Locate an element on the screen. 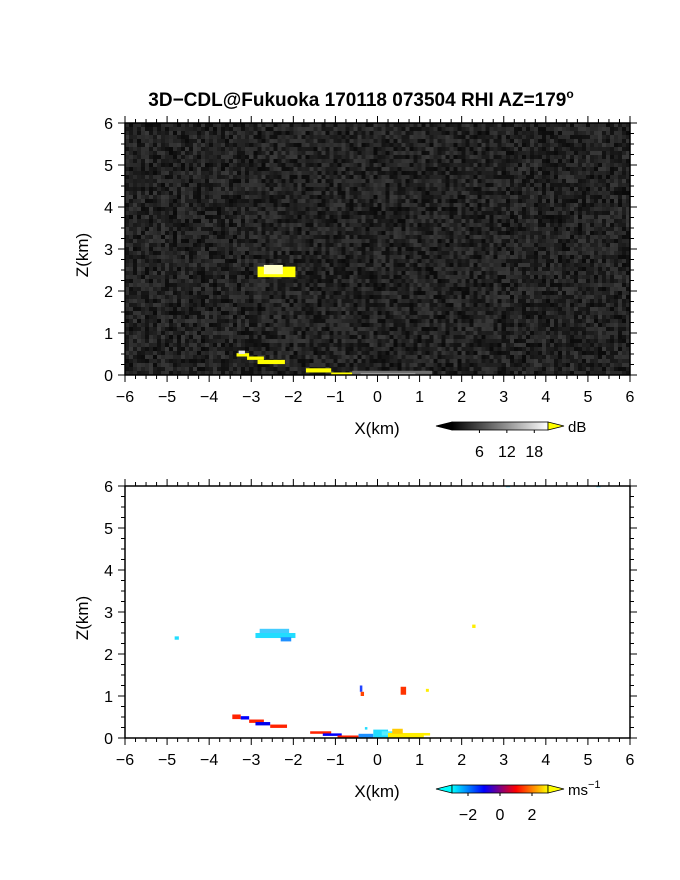  title-degree-superscript: o is located at coordinates (569, 94).